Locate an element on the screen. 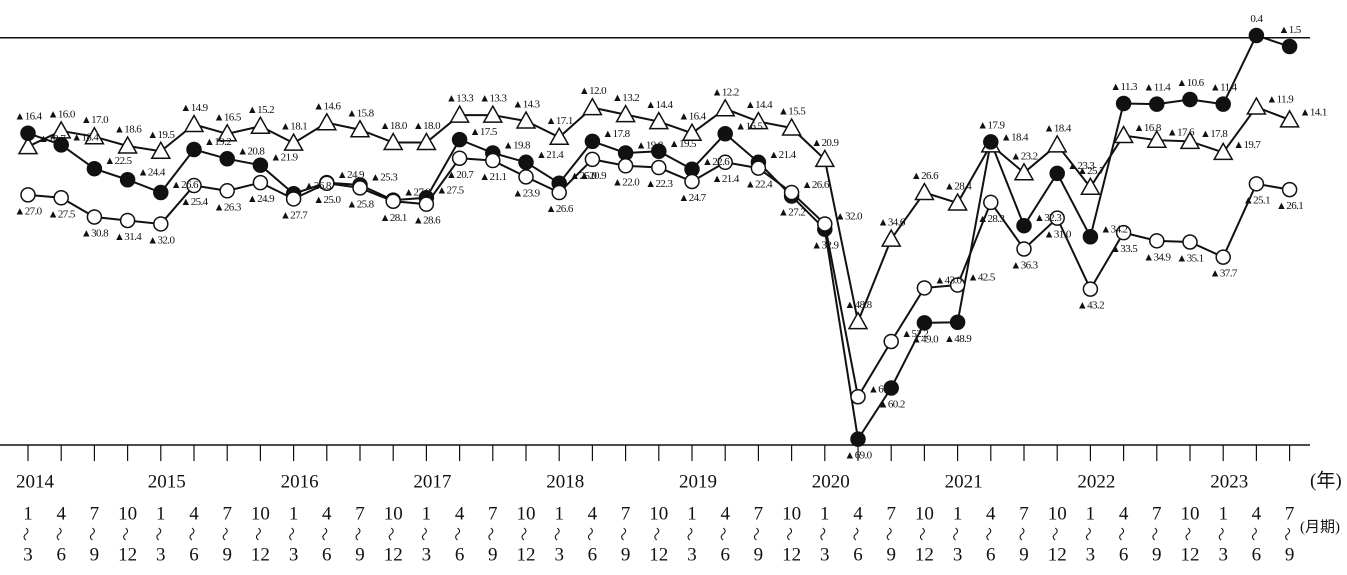 Image resolution: width=1347 pixels, height=575 pixels. value-label: ▲14.9 is located at coordinates (194, 108).